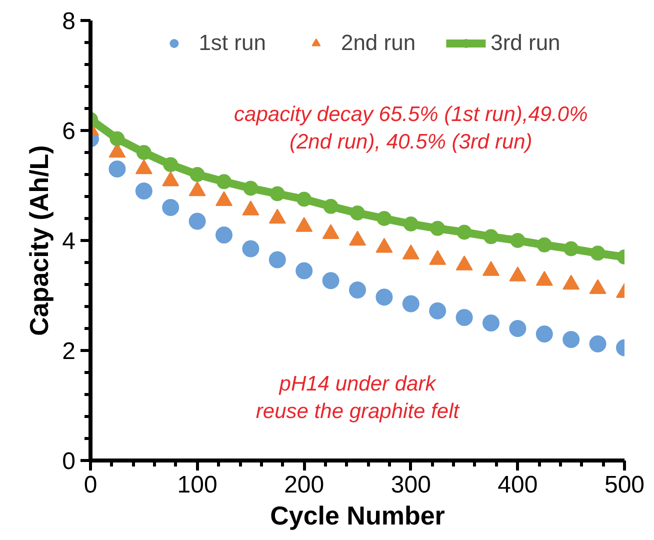 The height and width of the screenshot is (540, 654). What do you see at coordinates (410, 485) in the screenshot?
I see `x-tick-label: 300` at bounding box center [410, 485].